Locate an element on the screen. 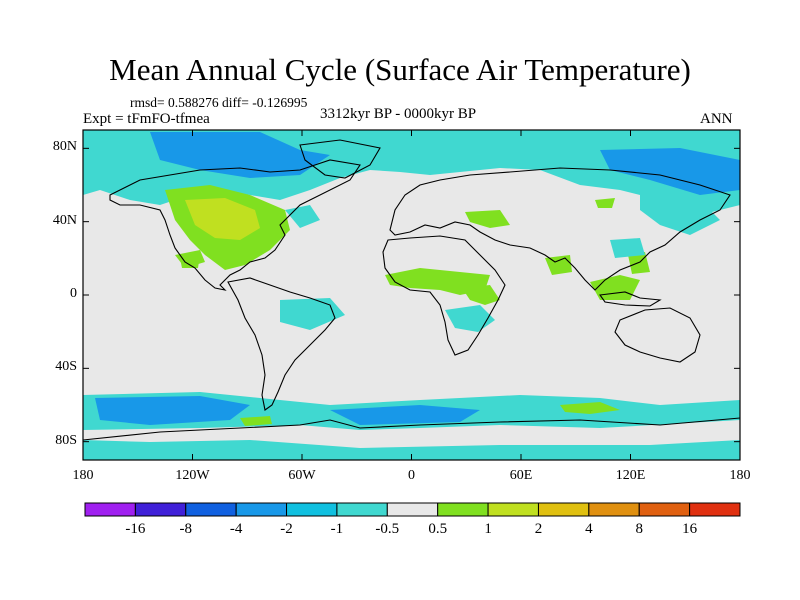 The image size is (800, 600). antarctic-neutral is located at coordinates (411, 434).